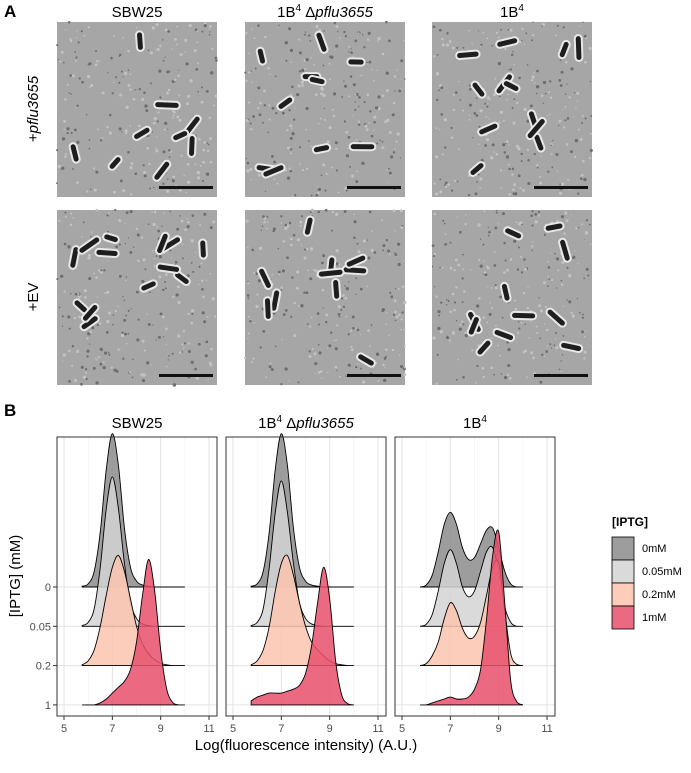  I want to click on legend-swatch, so click(623, 617).